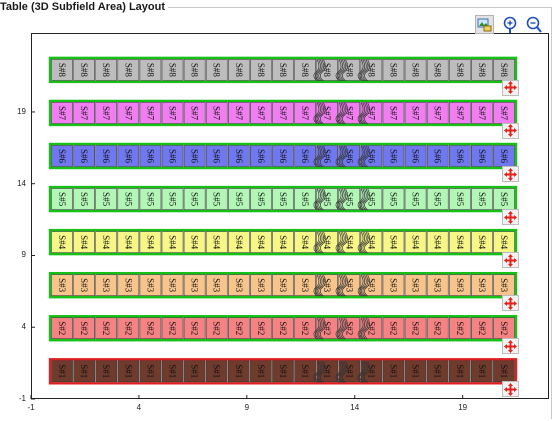  Describe the element at coordinates (247, 407) in the screenshot. I see `x-tick-label: 9` at that location.